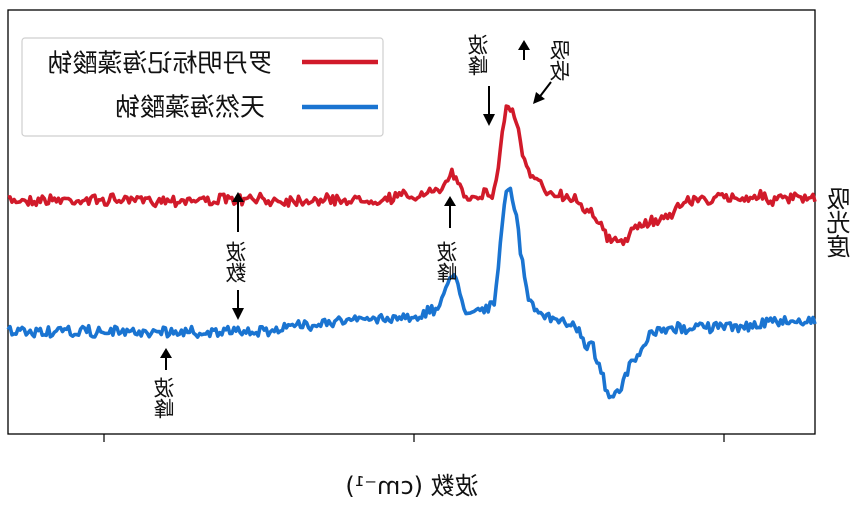  What do you see at coordinates (524, 45) in the screenshot?
I see `annotation-peak-top-up-arrowhead` at bounding box center [524, 45].